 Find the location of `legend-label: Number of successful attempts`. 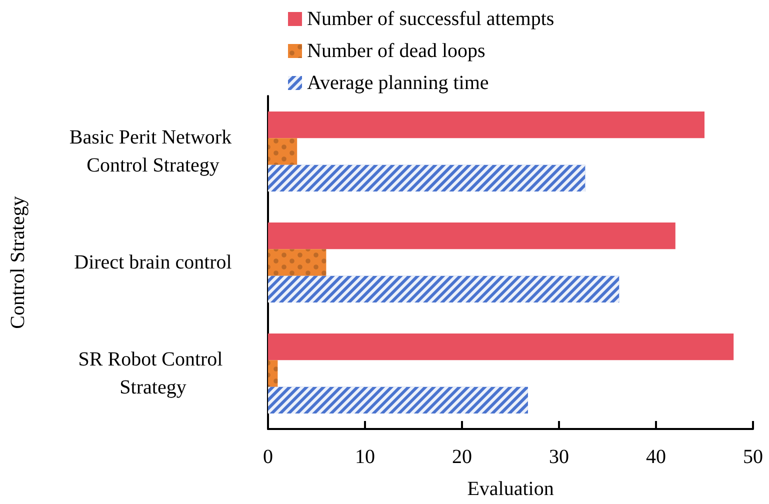

legend-label: Number of successful attempts is located at coordinates (430, 19).